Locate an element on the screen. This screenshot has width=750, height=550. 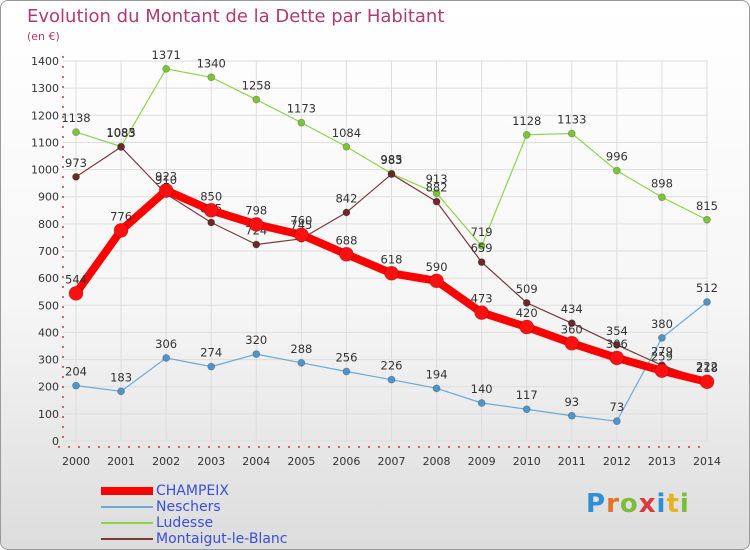
data-label-montaigut-le-blanc: 509 is located at coordinates (527, 289).